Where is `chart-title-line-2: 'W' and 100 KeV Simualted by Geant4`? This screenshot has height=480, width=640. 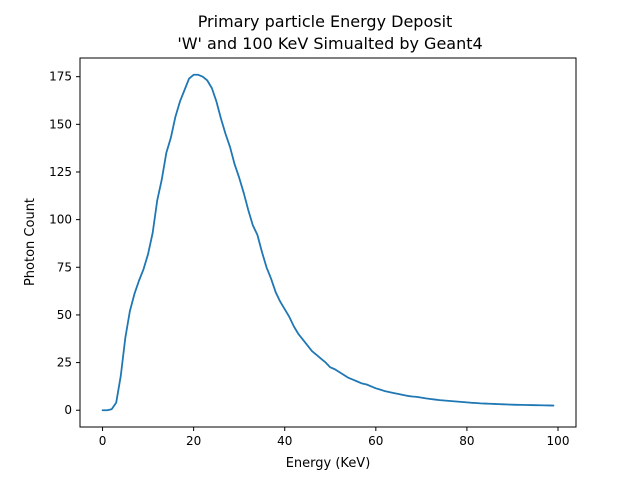
chart-title-line-2: 'W' and 100 KeV Simualted by Geant4 is located at coordinates (329, 43).